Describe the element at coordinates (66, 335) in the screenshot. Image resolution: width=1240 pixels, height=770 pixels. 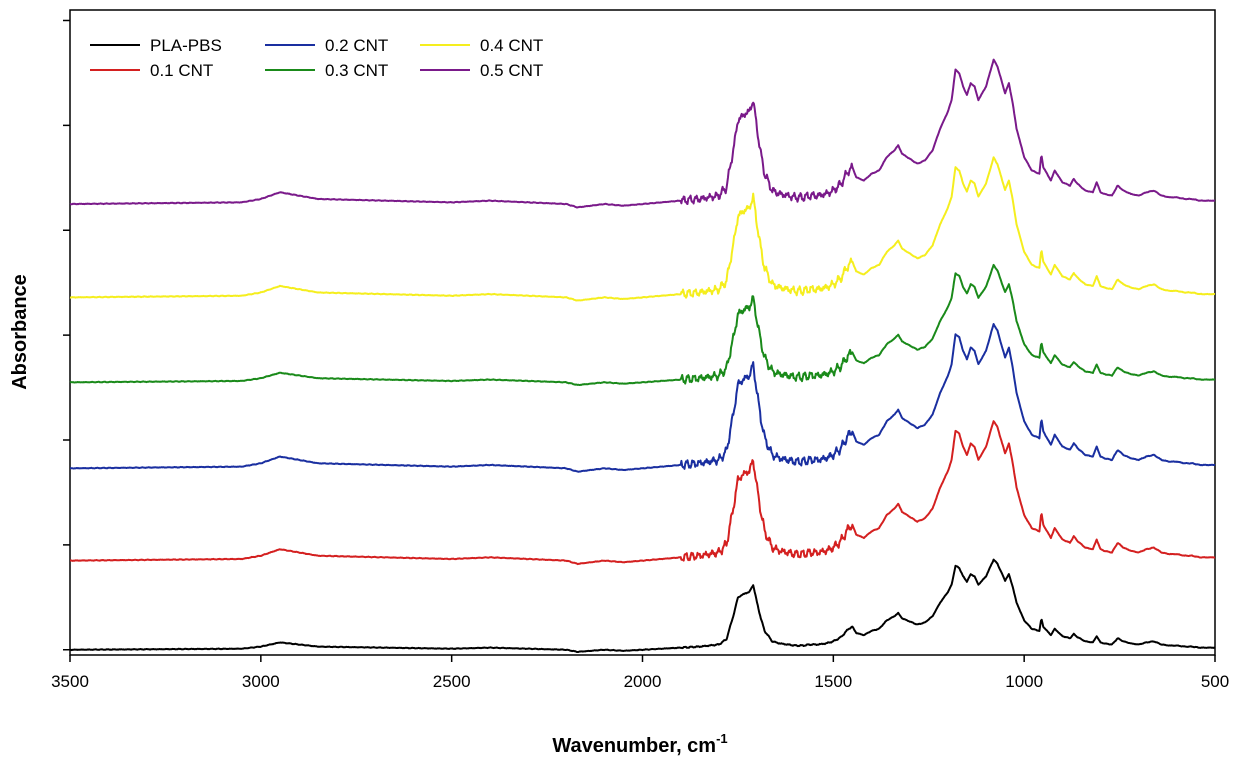
I see `y-axis-ticks` at that location.